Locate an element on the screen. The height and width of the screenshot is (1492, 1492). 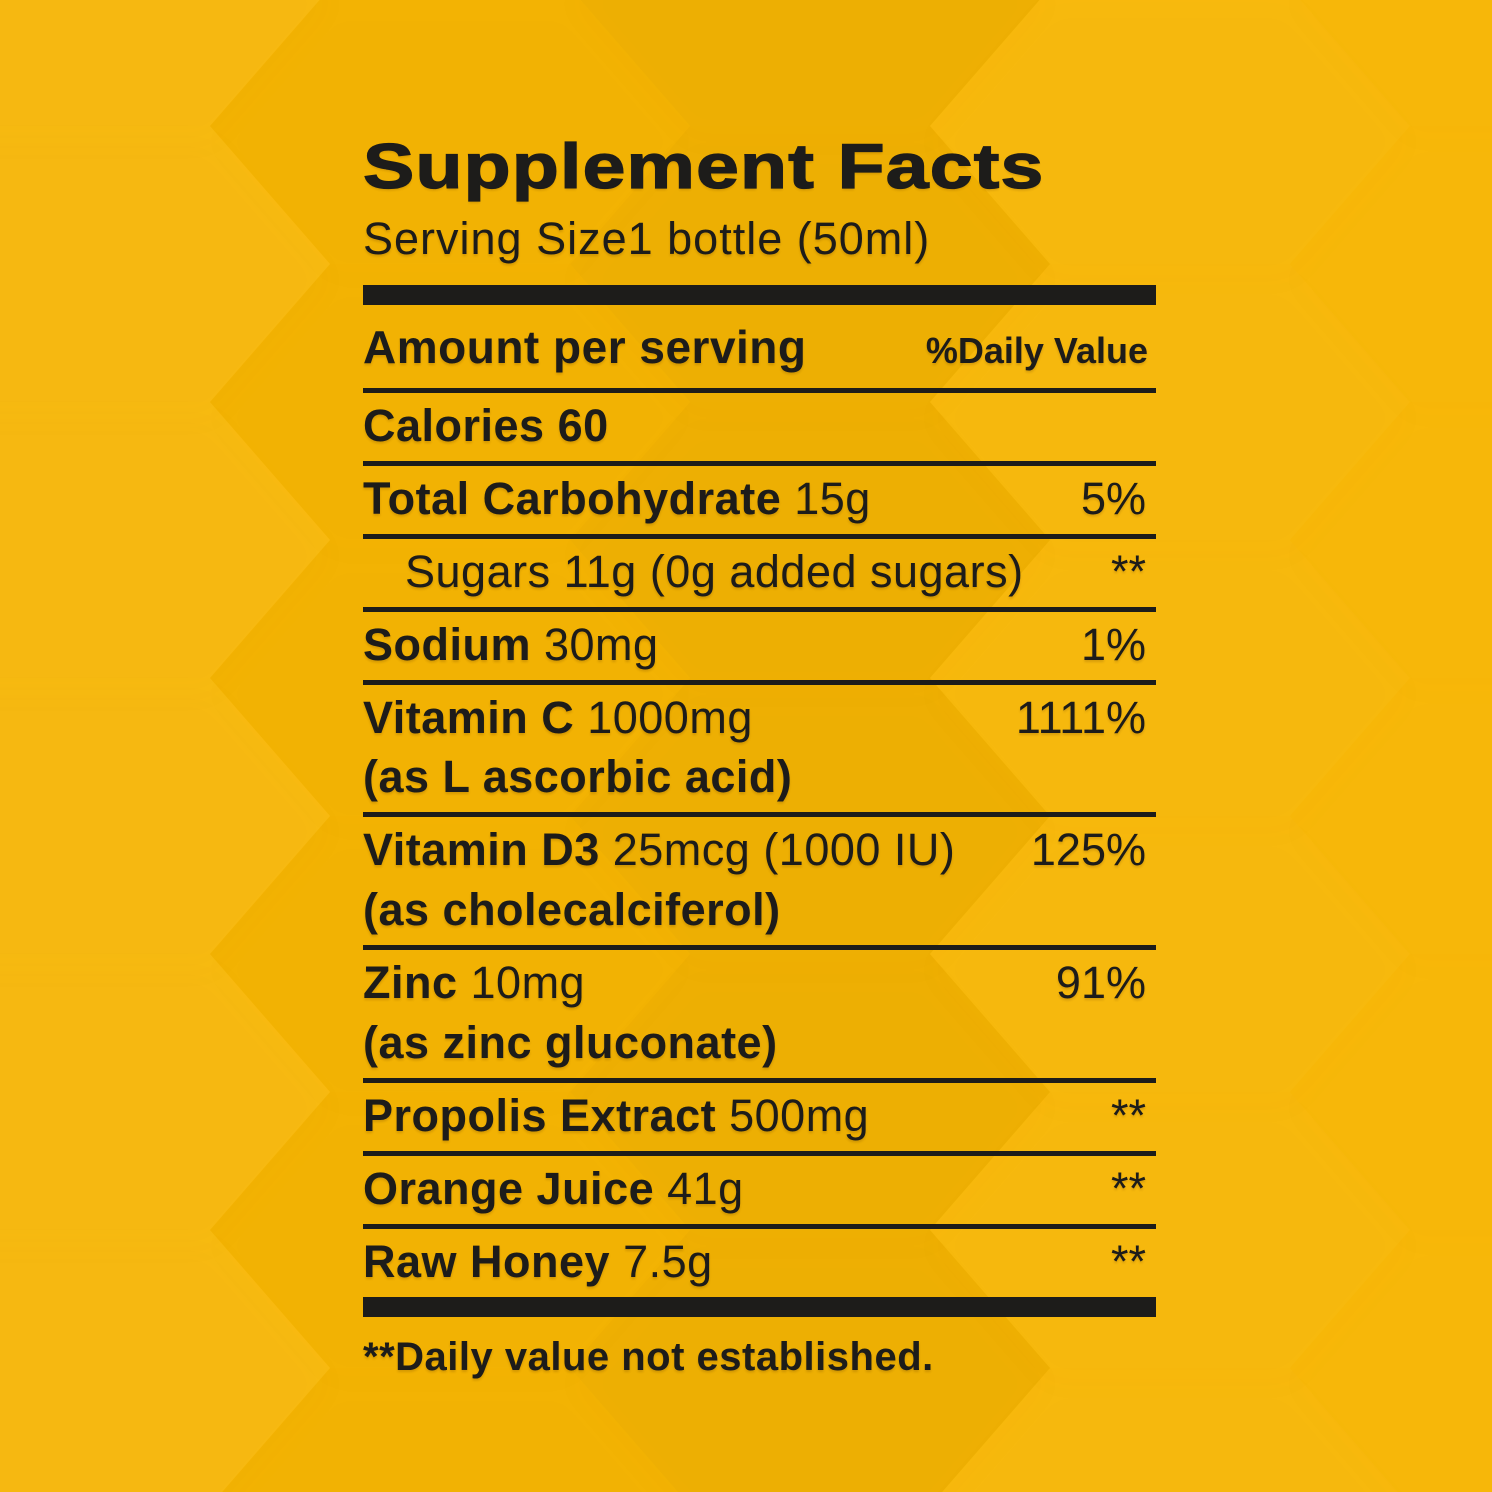
nutrient-row-line: Sugars 11g (0g added sugars) ** is located at coordinates (759, 571).